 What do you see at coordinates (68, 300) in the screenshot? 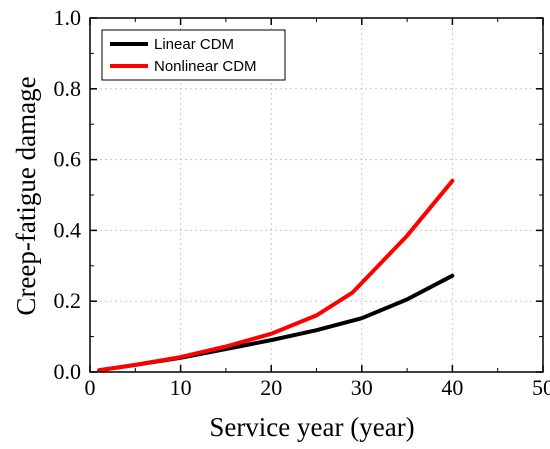
I see `y-tick-label: 0.2` at bounding box center [68, 300].